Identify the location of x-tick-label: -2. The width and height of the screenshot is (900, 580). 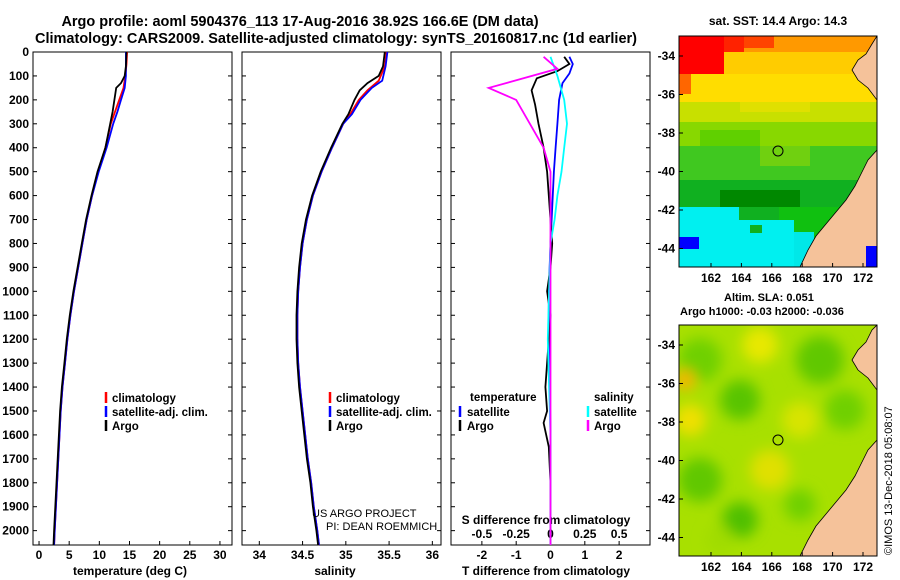
(482, 555).